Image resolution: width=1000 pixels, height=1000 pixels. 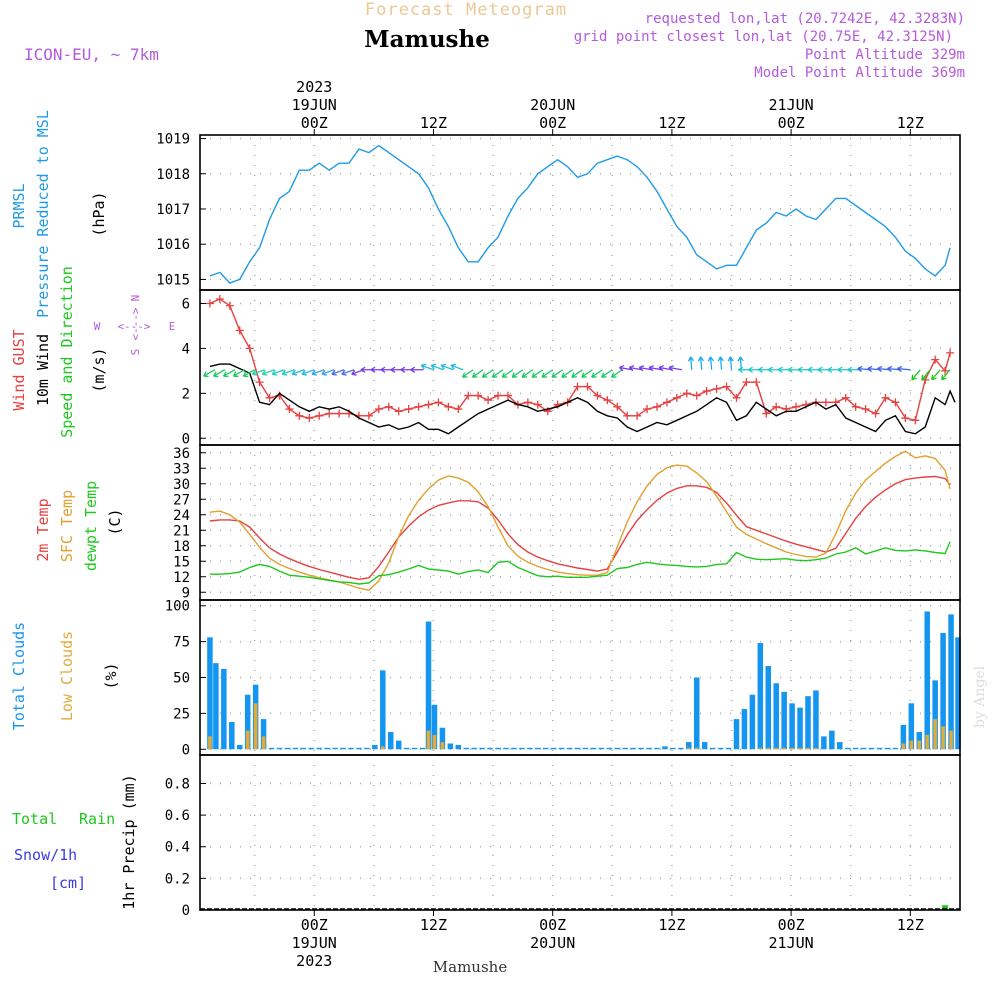 What do you see at coordinates (91, 54) in the screenshot?
I see `model-label: ICON-EU, ~ 7km` at bounding box center [91, 54].